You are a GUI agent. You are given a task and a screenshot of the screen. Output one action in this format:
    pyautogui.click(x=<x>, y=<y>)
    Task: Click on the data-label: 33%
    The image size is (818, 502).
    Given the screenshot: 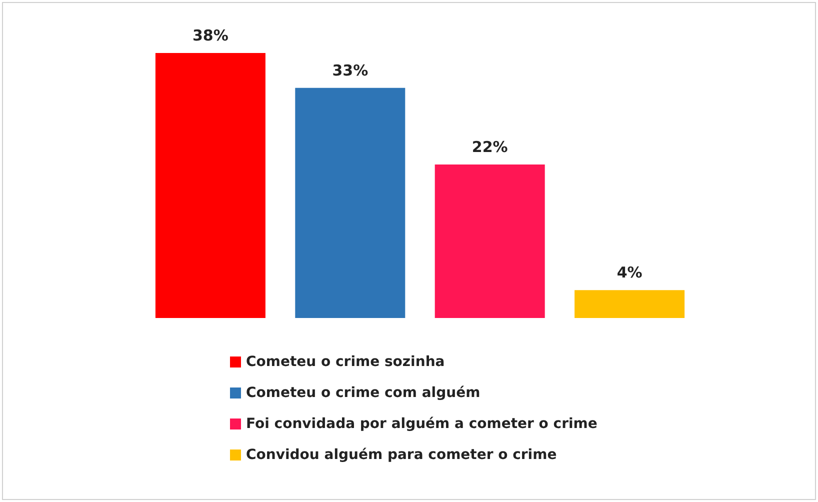 What is the action you would take?
    pyautogui.click(x=350, y=70)
    